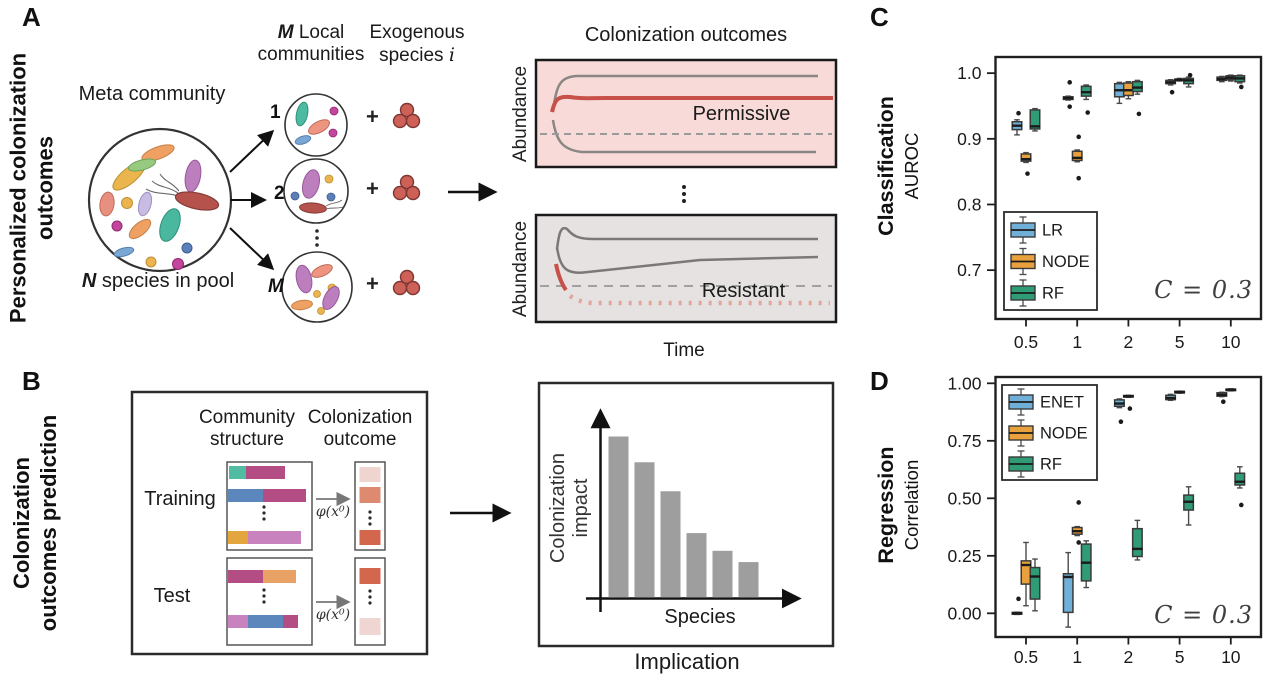  What do you see at coordinates (964, 613) in the screenshot?
I see `svg-text: 0.00` at bounding box center [964, 613].